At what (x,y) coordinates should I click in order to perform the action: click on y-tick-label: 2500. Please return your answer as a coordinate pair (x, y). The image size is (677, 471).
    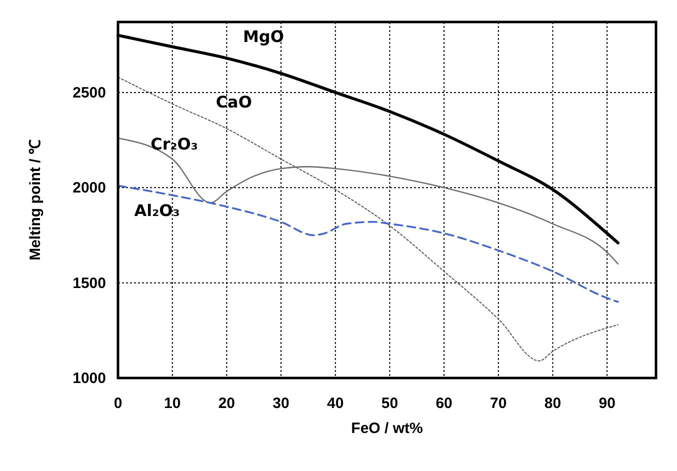
    Looking at the image, I should click on (89, 93).